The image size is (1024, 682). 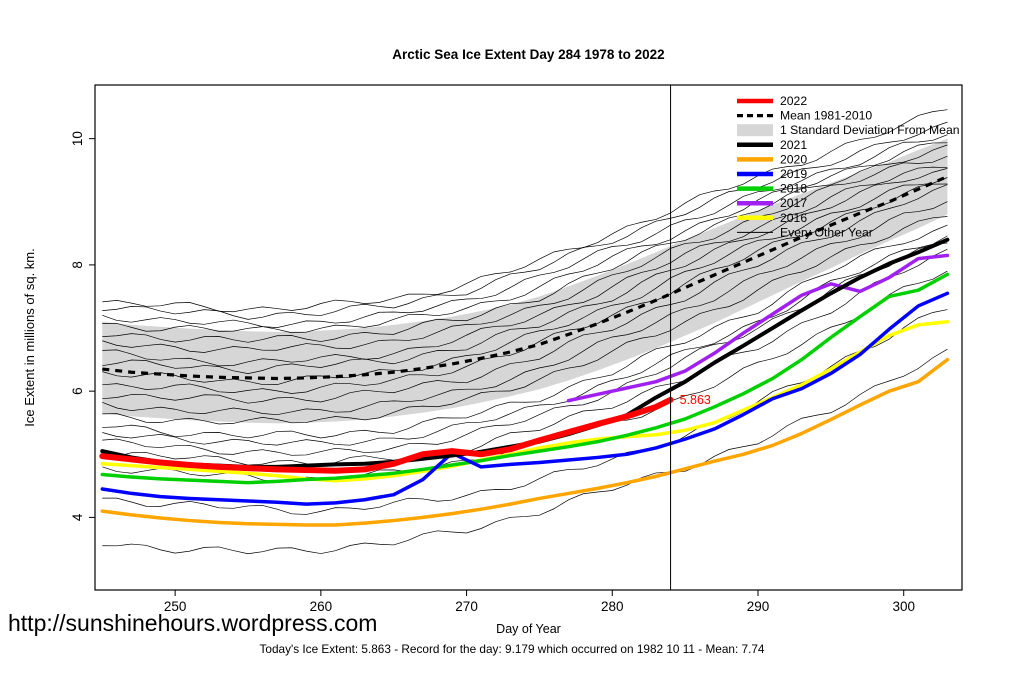 I want to click on y-axis-label: Ice Extent in millions of sq. km., so click(x=29, y=337).